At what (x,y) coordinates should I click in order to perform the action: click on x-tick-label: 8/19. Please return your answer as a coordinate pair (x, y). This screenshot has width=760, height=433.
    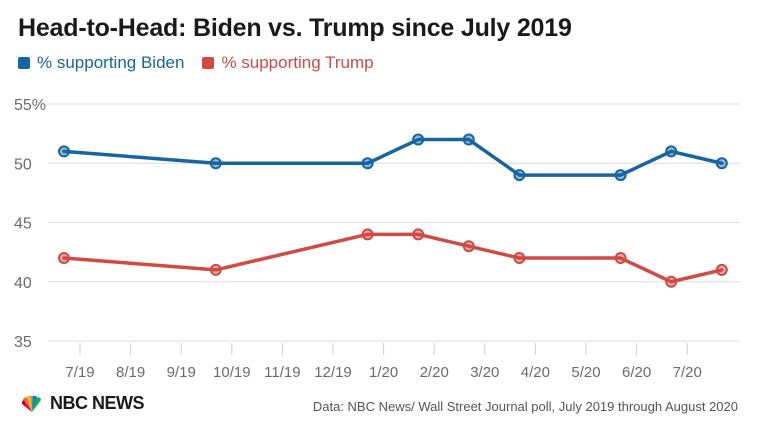
    Looking at the image, I should click on (130, 372).